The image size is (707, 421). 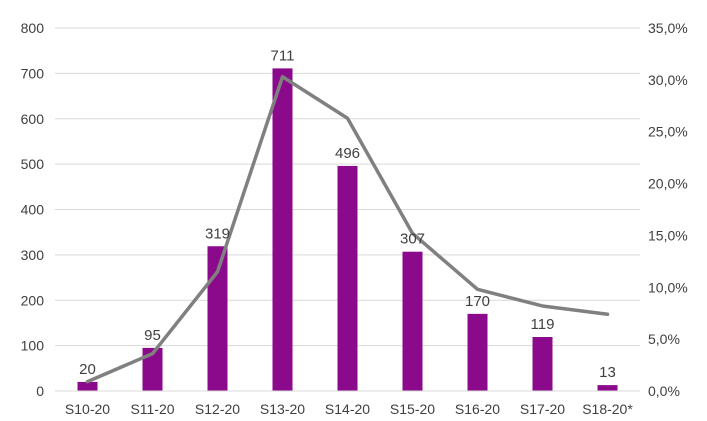 I want to click on y-right-tick-label: 35,0%, so click(x=668, y=28).